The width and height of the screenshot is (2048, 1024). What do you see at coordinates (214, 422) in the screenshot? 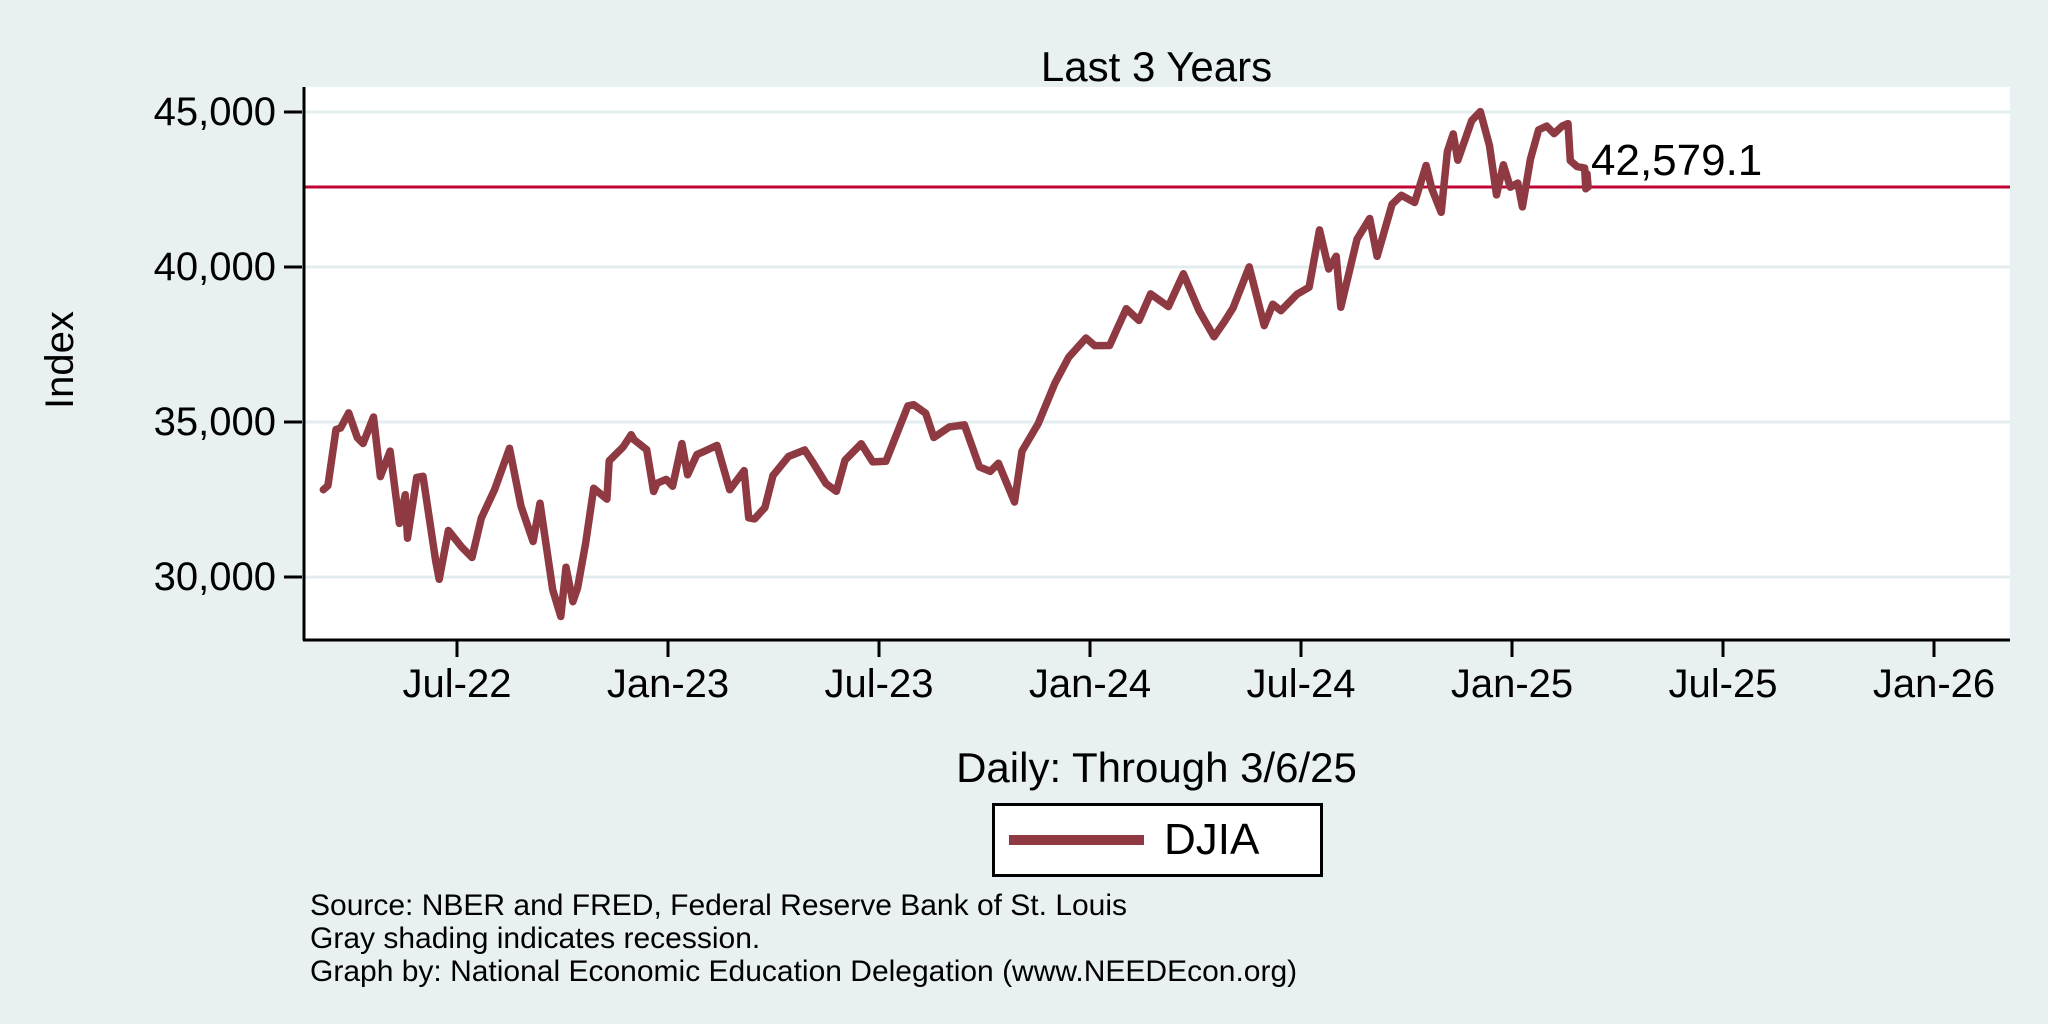
I see `y-tick-label: 35,000` at bounding box center [214, 422].